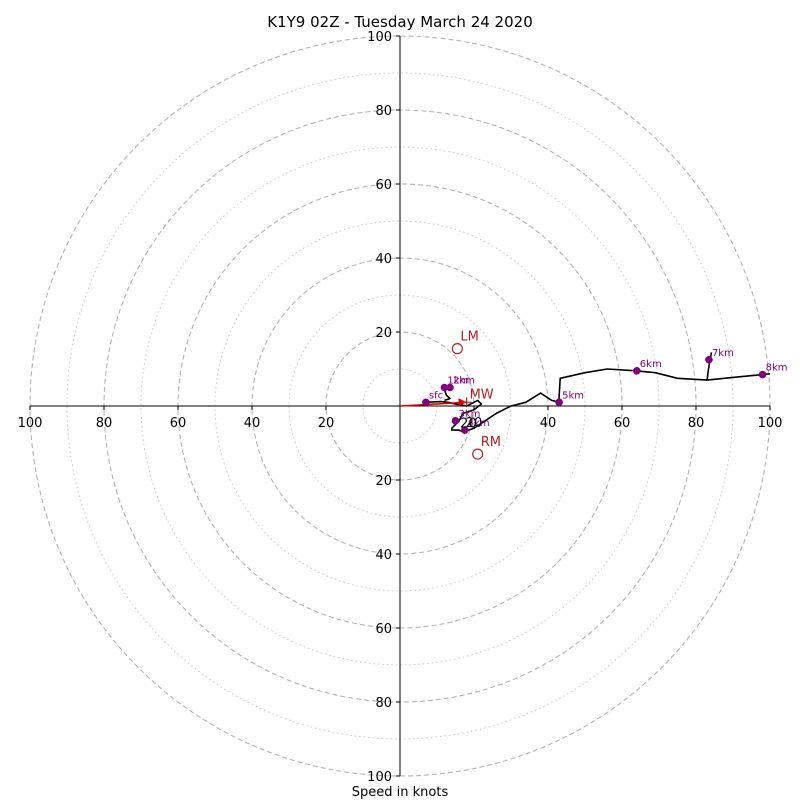 This screenshot has height=800, width=800. Describe the element at coordinates (478, 454) in the screenshot. I see `storm-motion-rm` at that location.